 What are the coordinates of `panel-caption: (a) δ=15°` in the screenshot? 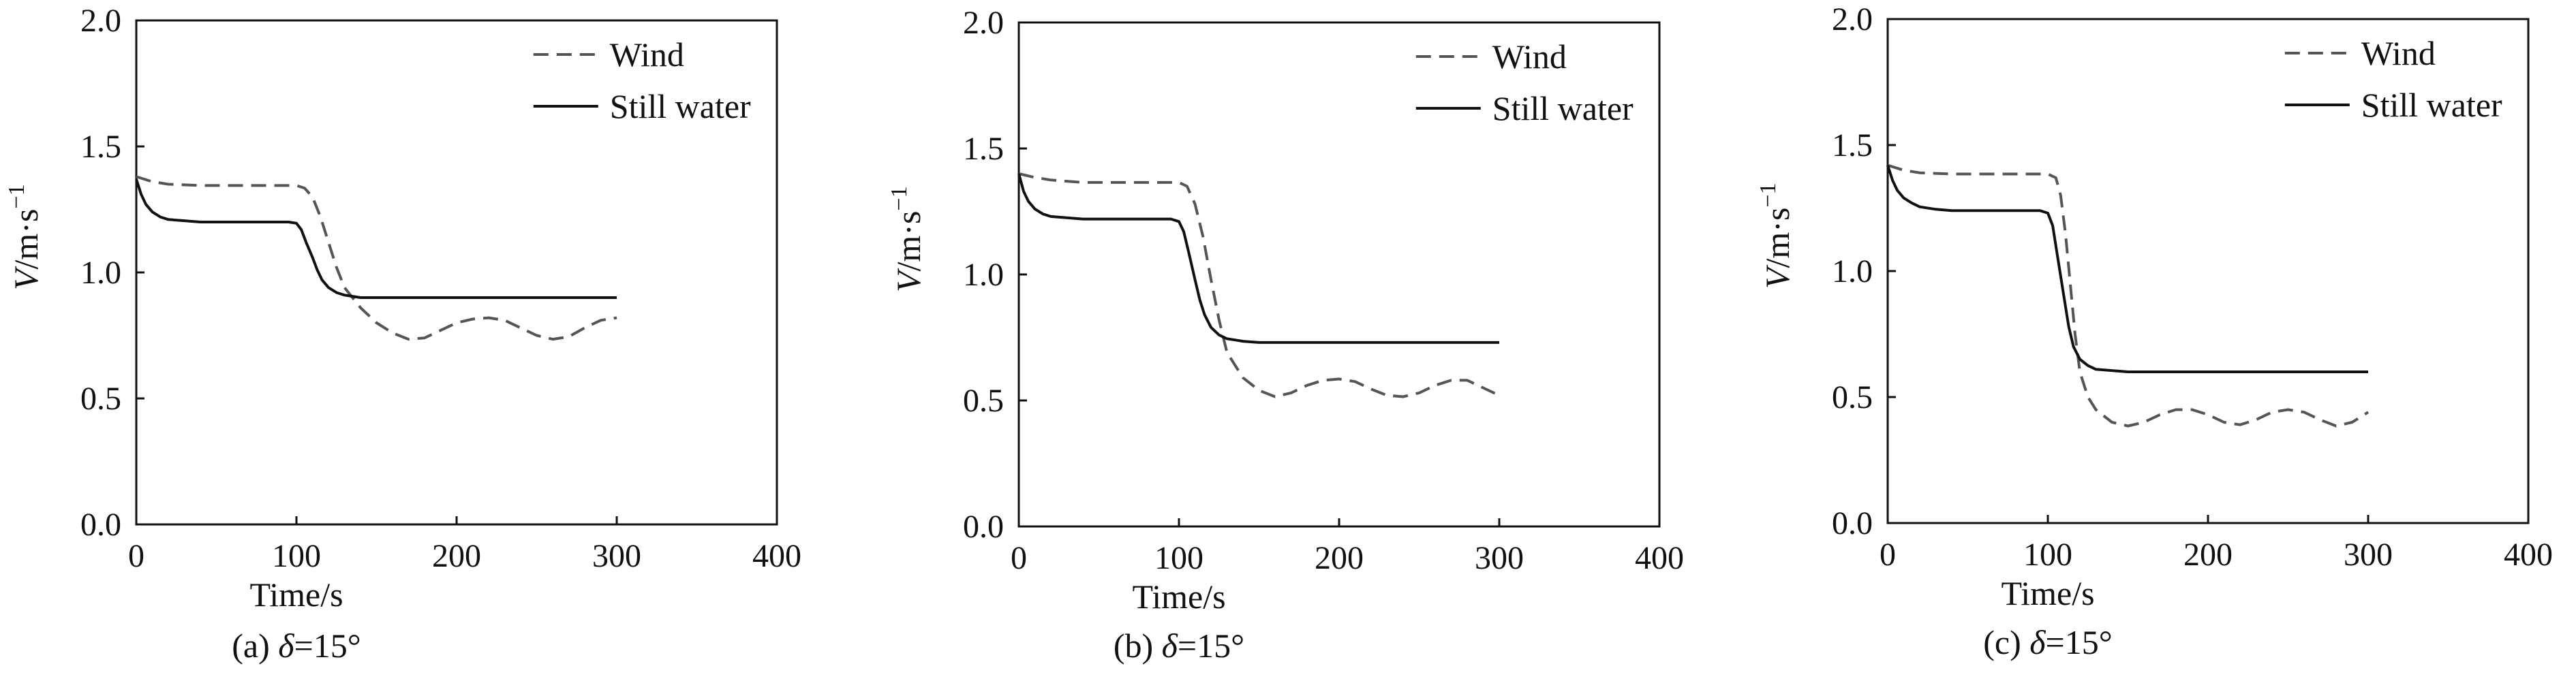 It's located at (296, 646).